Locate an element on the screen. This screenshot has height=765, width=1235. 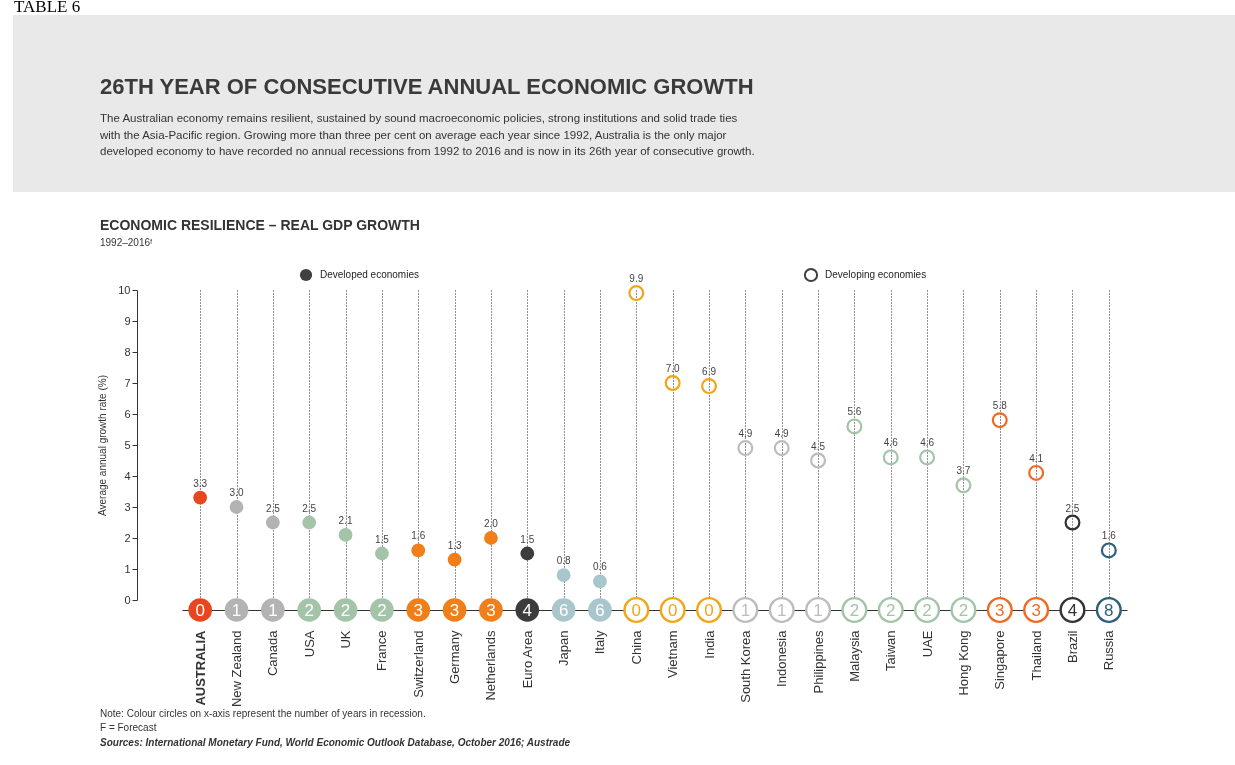
data-label: 2.0 is located at coordinates (491, 523).